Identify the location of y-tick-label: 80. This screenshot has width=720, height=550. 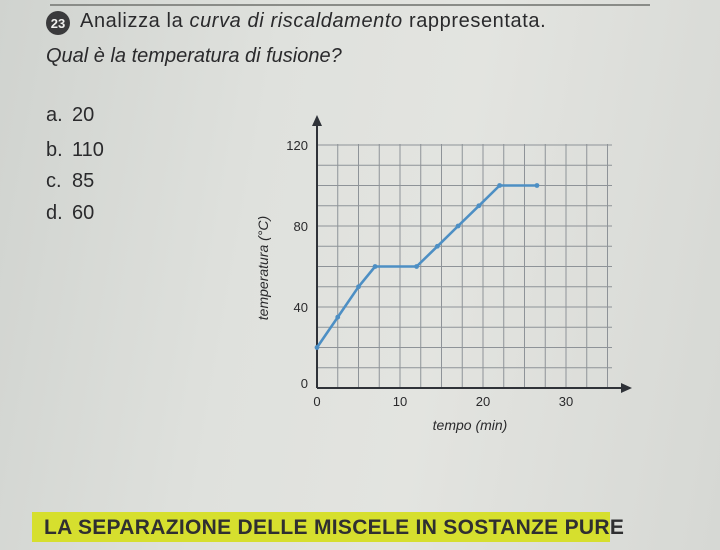
(301, 226).